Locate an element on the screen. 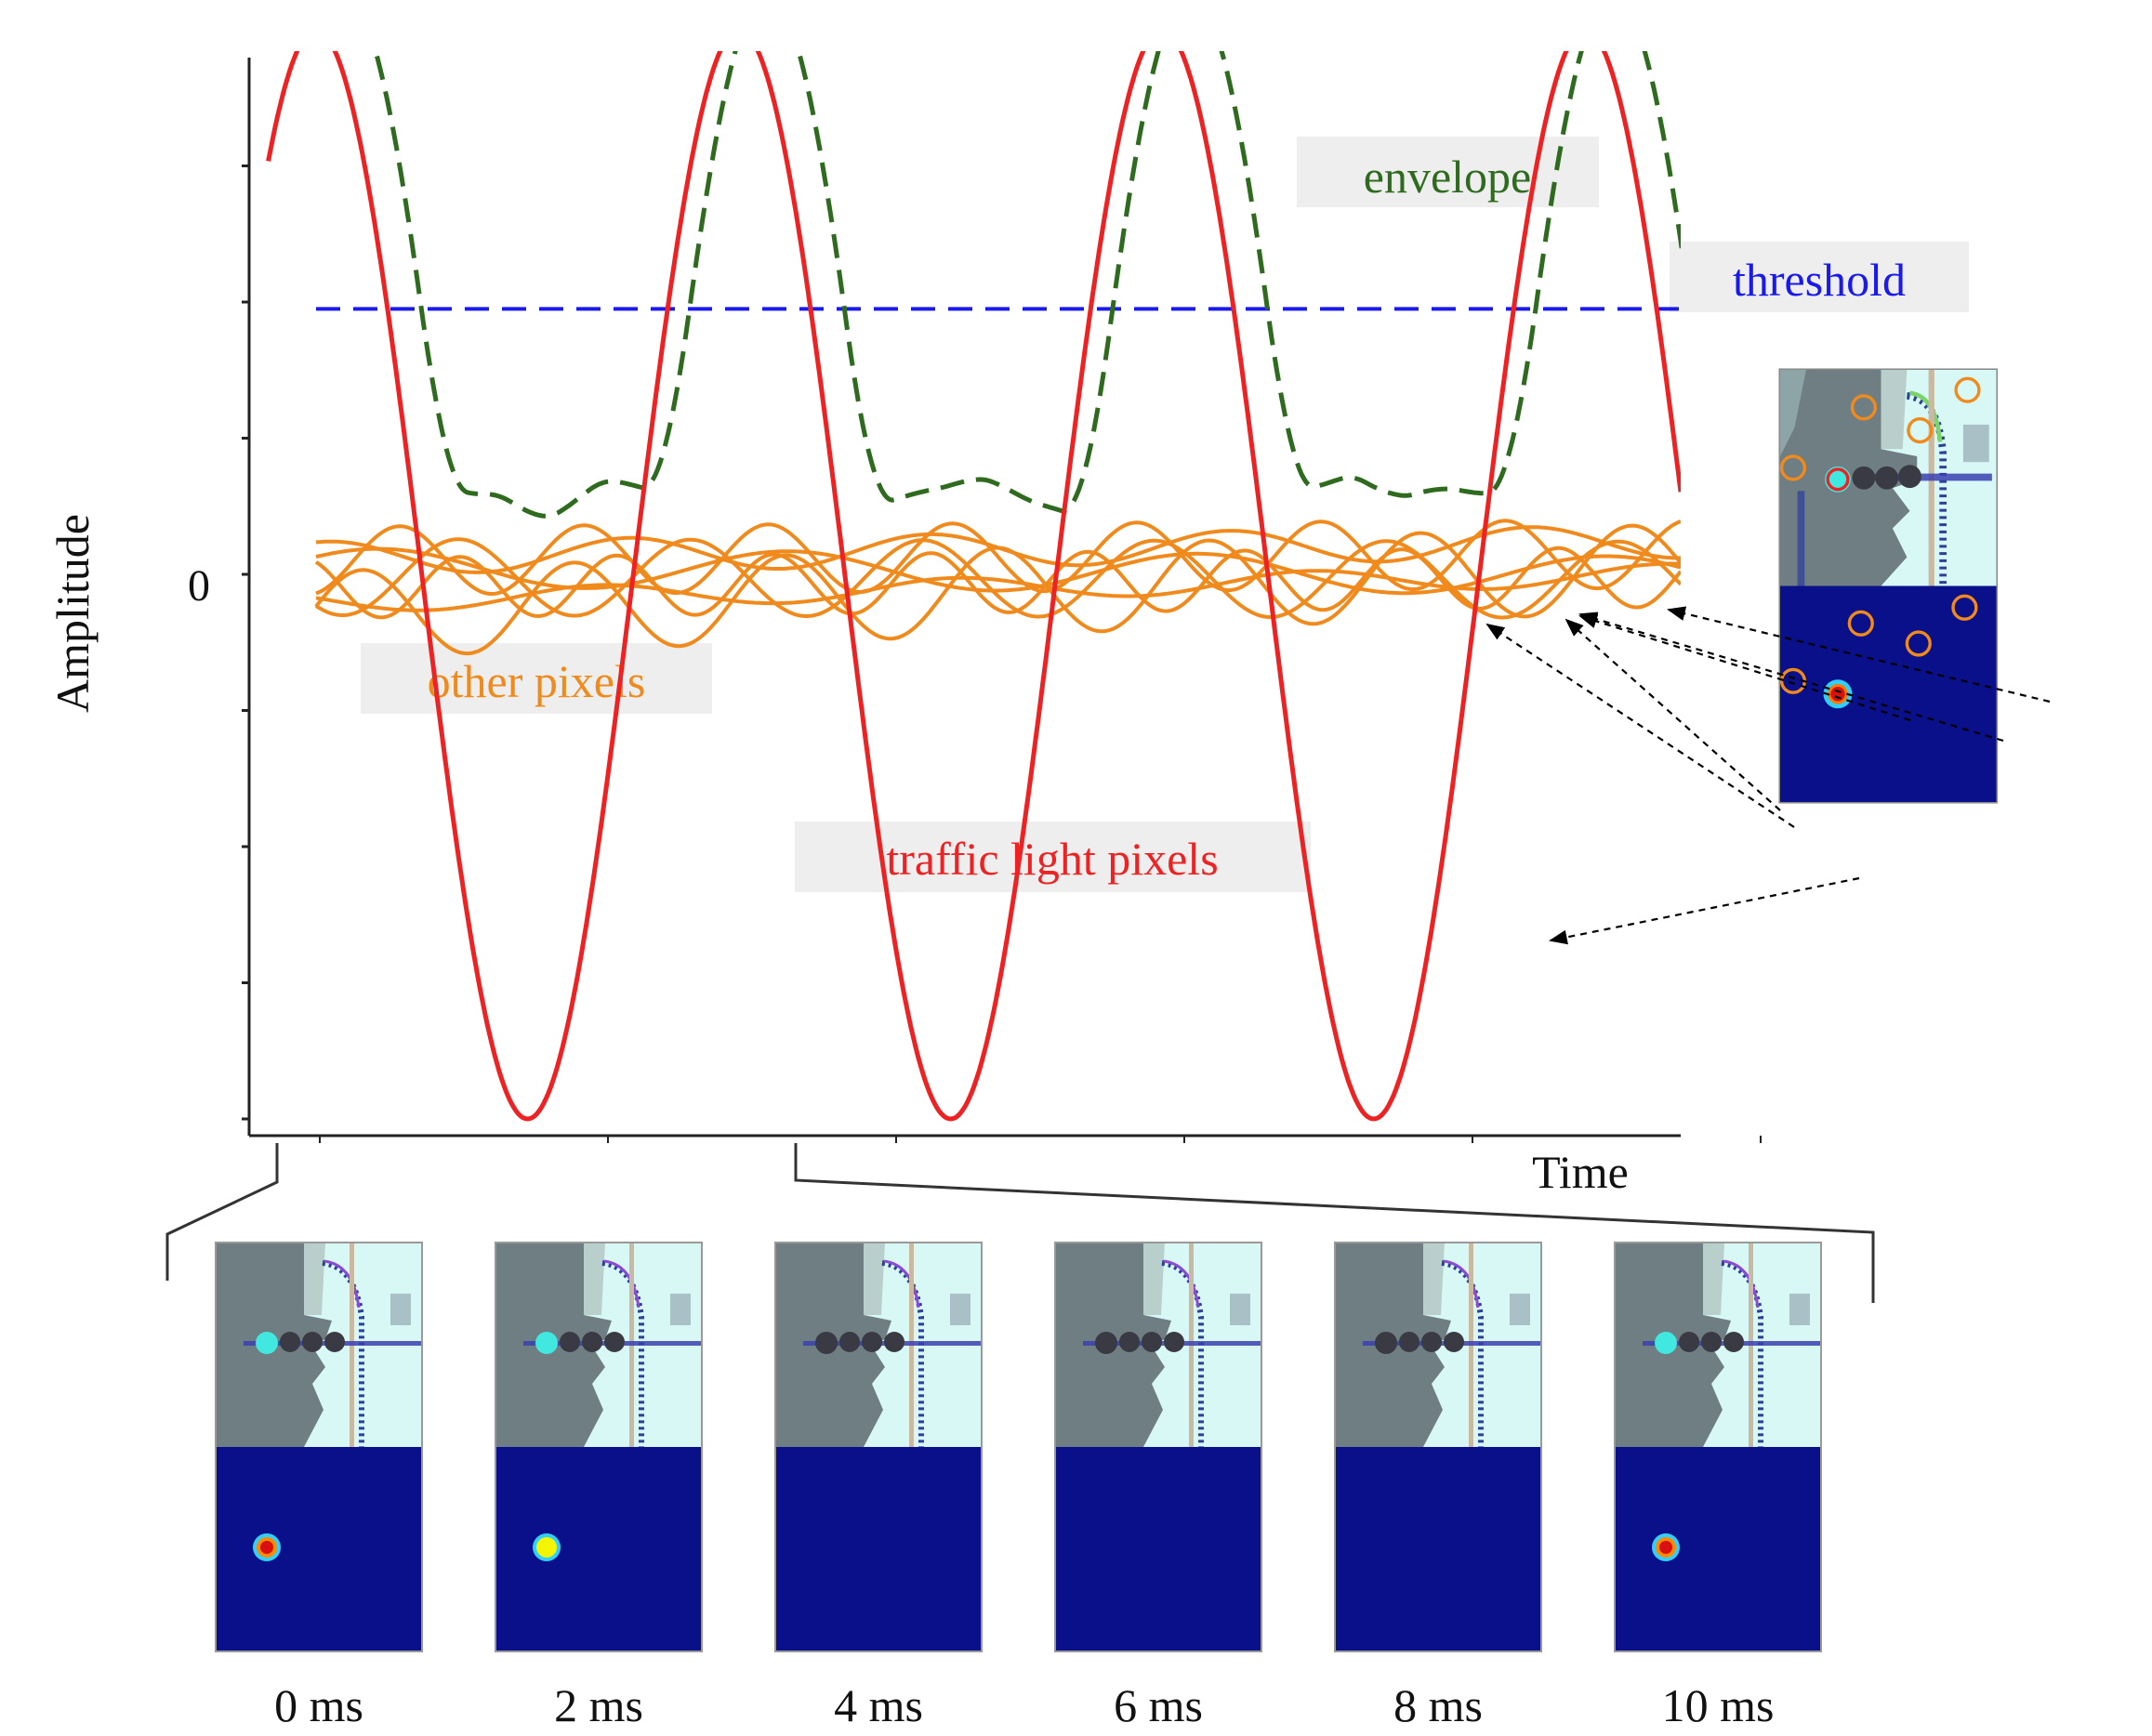 The width and height of the screenshot is (2152, 1736). frame-time-label: 6 ms is located at coordinates (1158, 1705).